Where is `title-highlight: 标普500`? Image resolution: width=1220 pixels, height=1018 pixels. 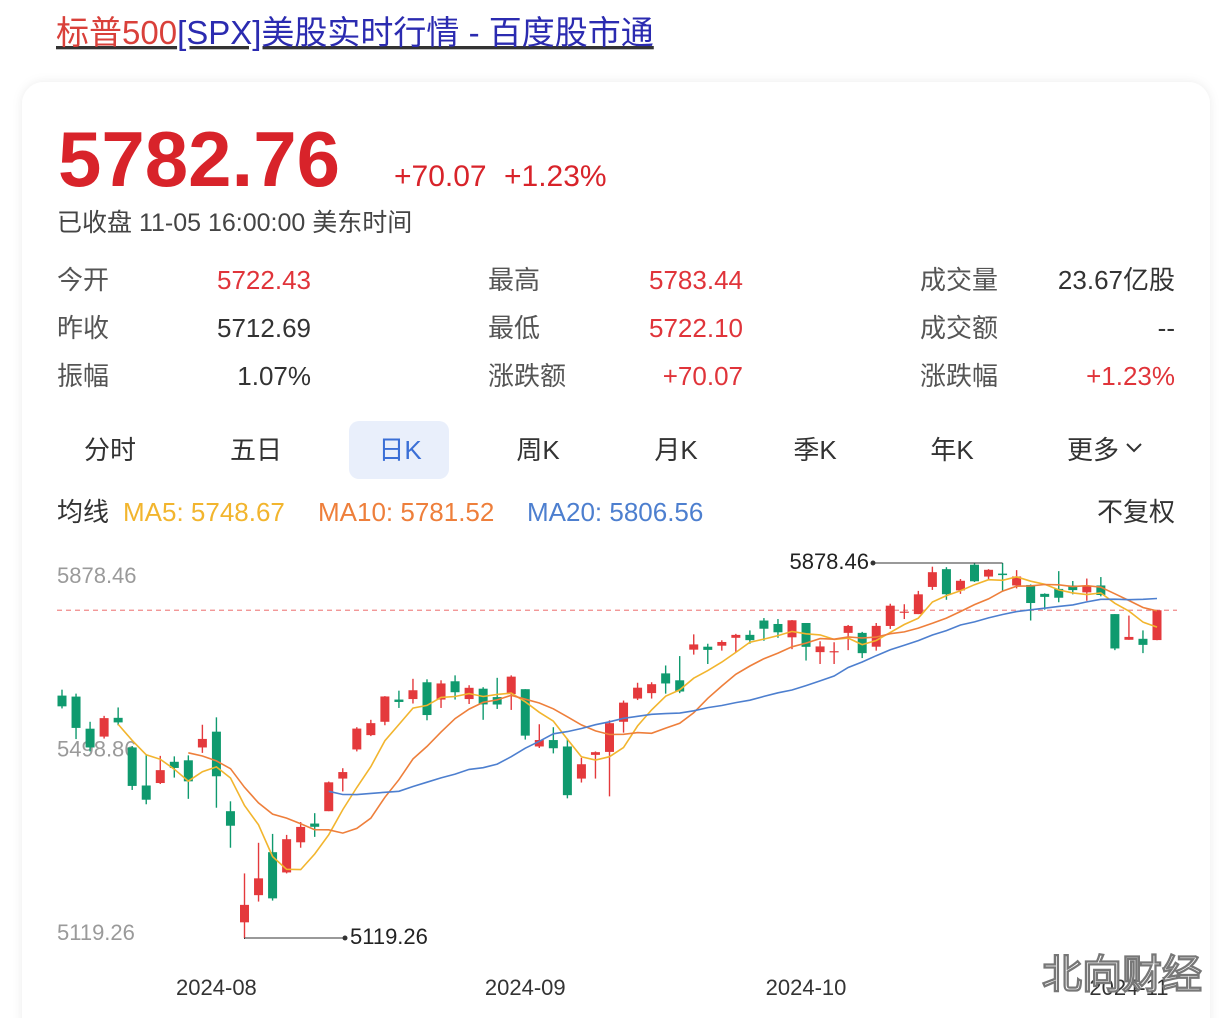
title-highlight: 标普500 is located at coordinates (116, 32).